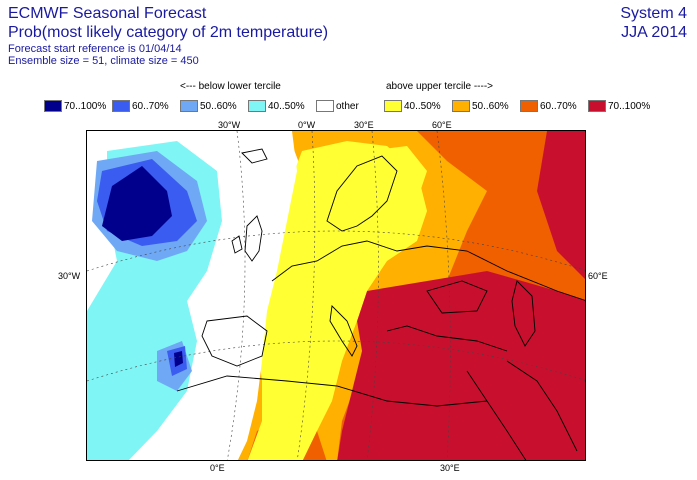  What do you see at coordinates (598, 276) in the screenshot?
I see `axis-label-right: 60°E` at bounding box center [598, 276].